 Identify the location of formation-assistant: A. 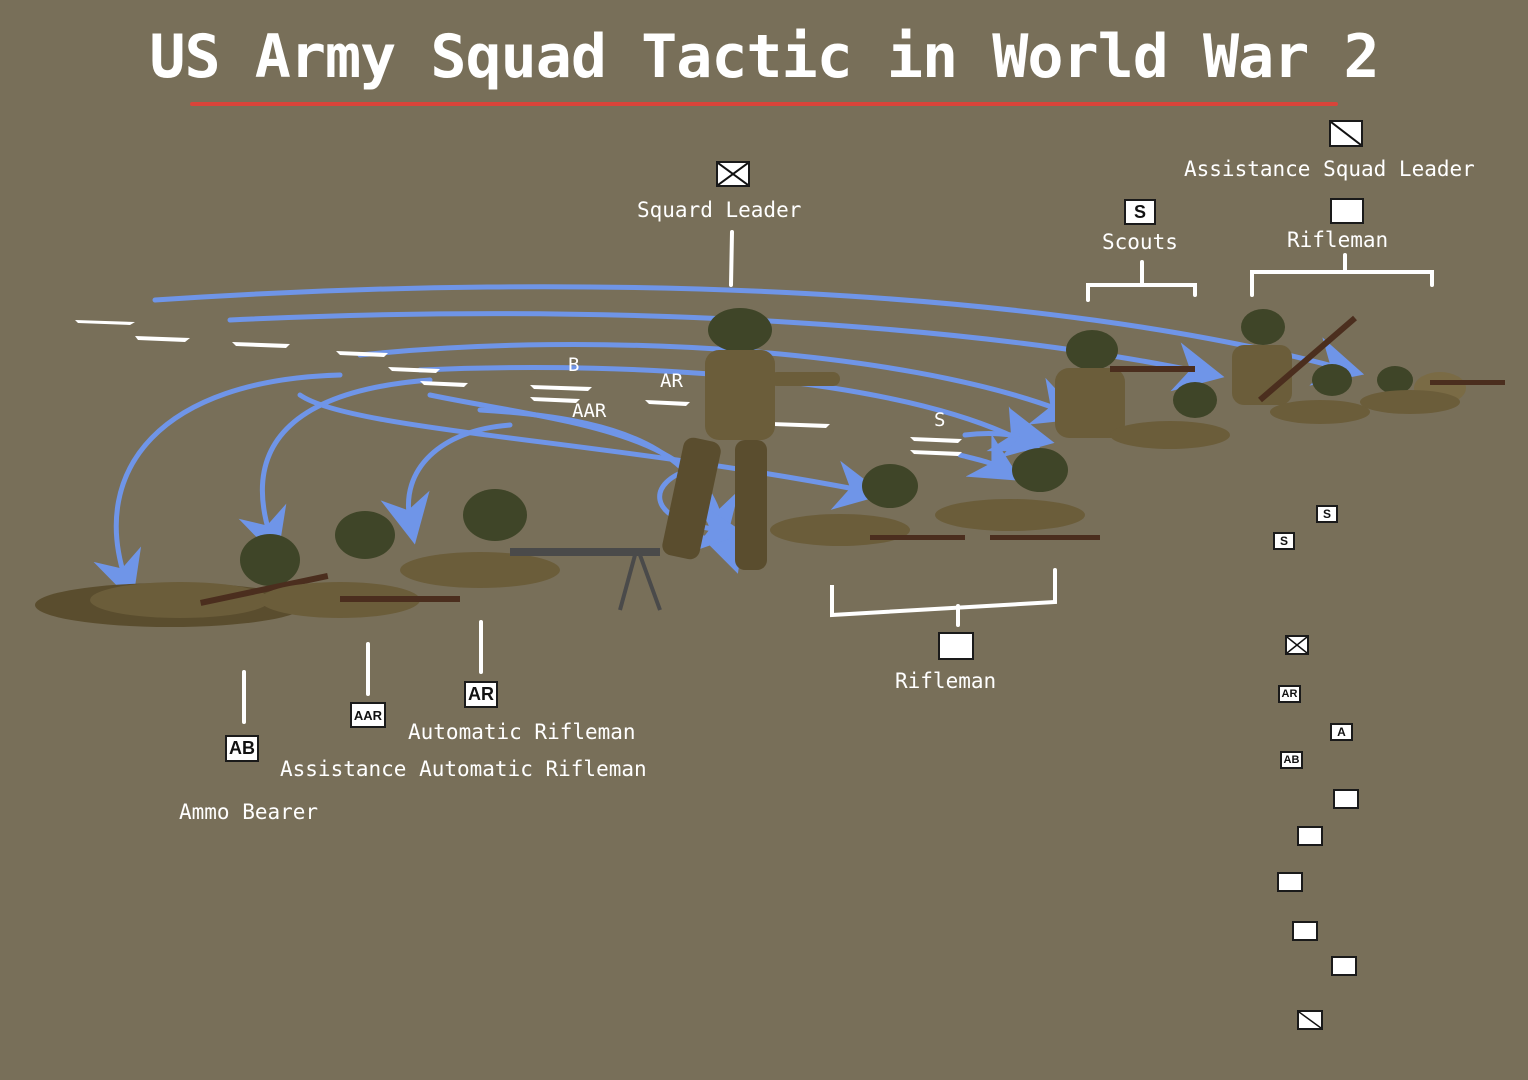
(1341, 732).